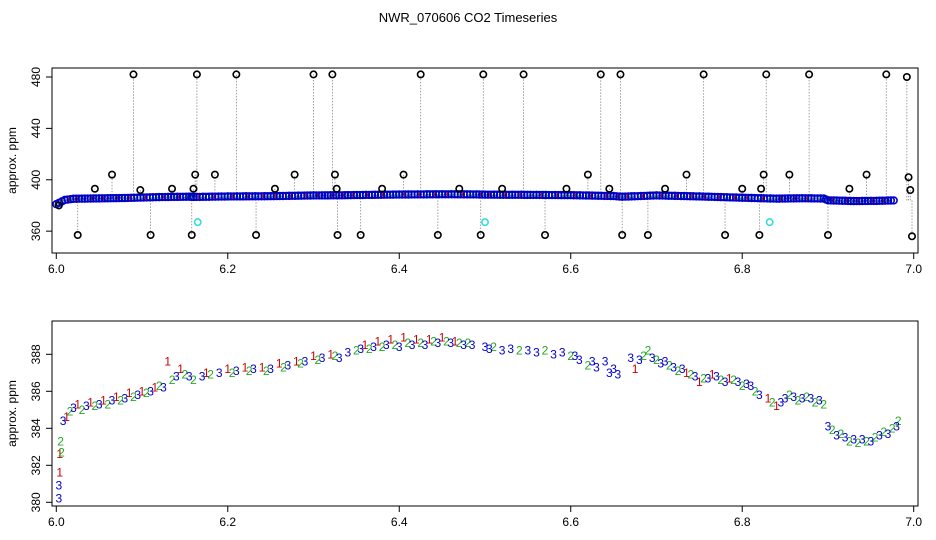 The height and width of the screenshot is (540, 936). Describe the element at coordinates (36, 465) in the screenshot. I see `y-tick-label: 382` at that location.